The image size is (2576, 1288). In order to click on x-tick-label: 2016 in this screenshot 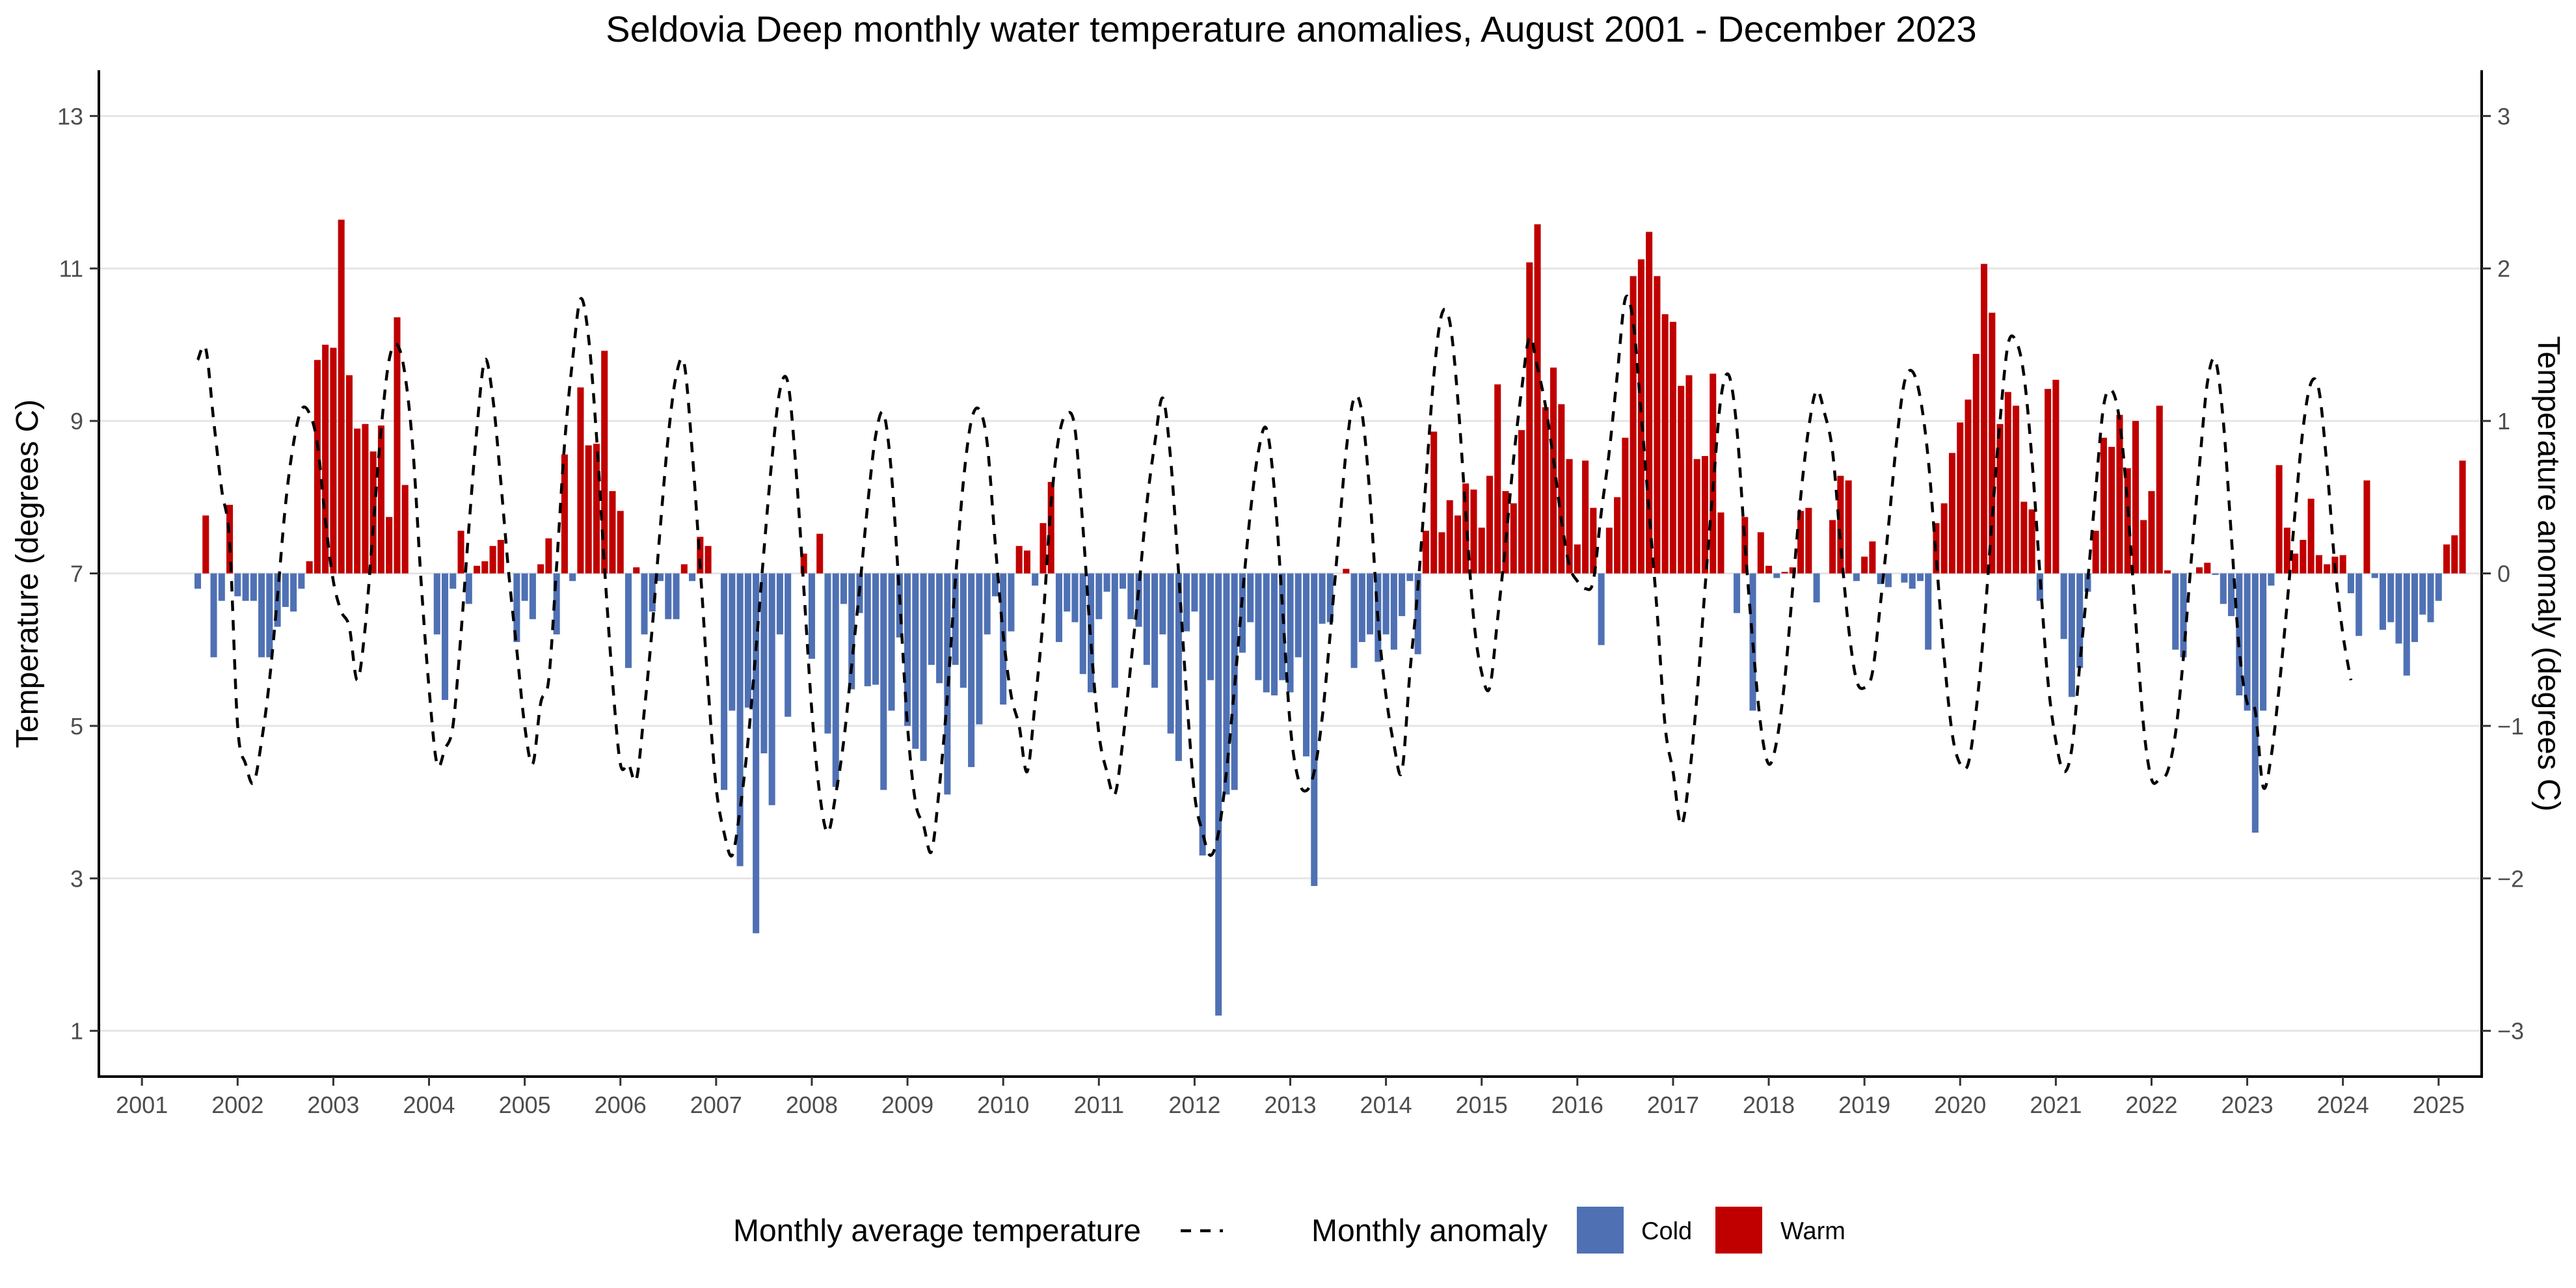, I will do `click(1577, 1105)`.